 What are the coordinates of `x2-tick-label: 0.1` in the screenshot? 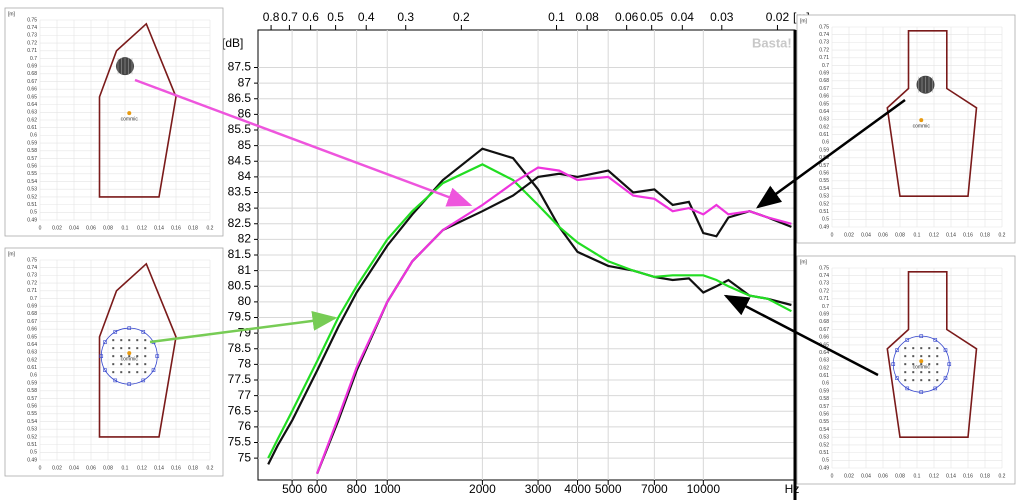 It's located at (556, 17).